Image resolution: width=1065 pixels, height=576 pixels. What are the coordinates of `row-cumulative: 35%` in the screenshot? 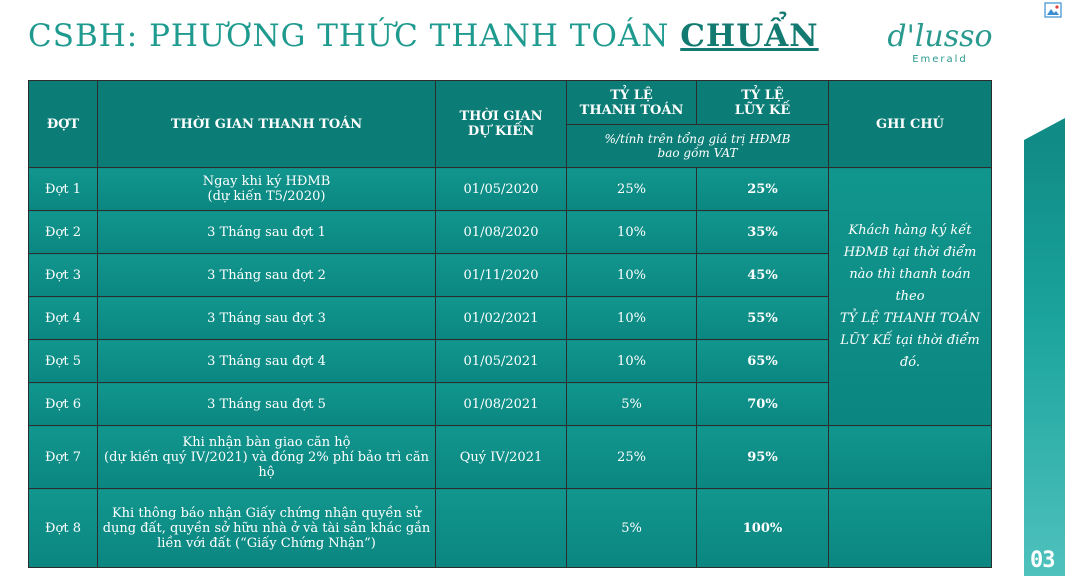 It's located at (762, 232).